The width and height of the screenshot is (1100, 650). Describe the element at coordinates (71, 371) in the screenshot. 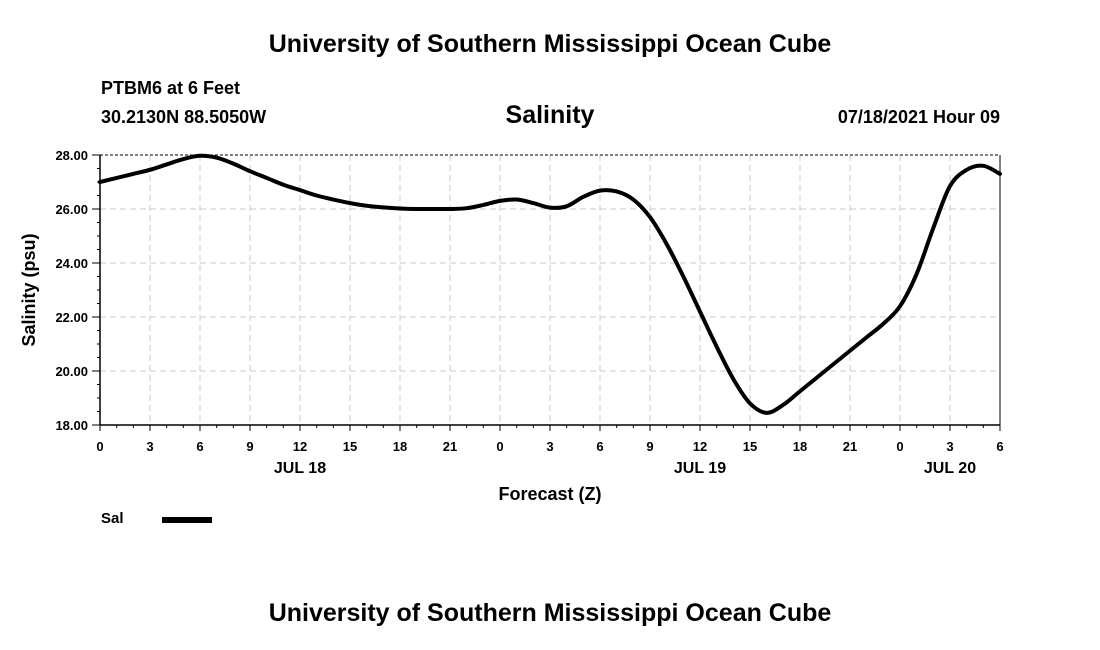

I see `y-tick-label: 20.00` at that location.